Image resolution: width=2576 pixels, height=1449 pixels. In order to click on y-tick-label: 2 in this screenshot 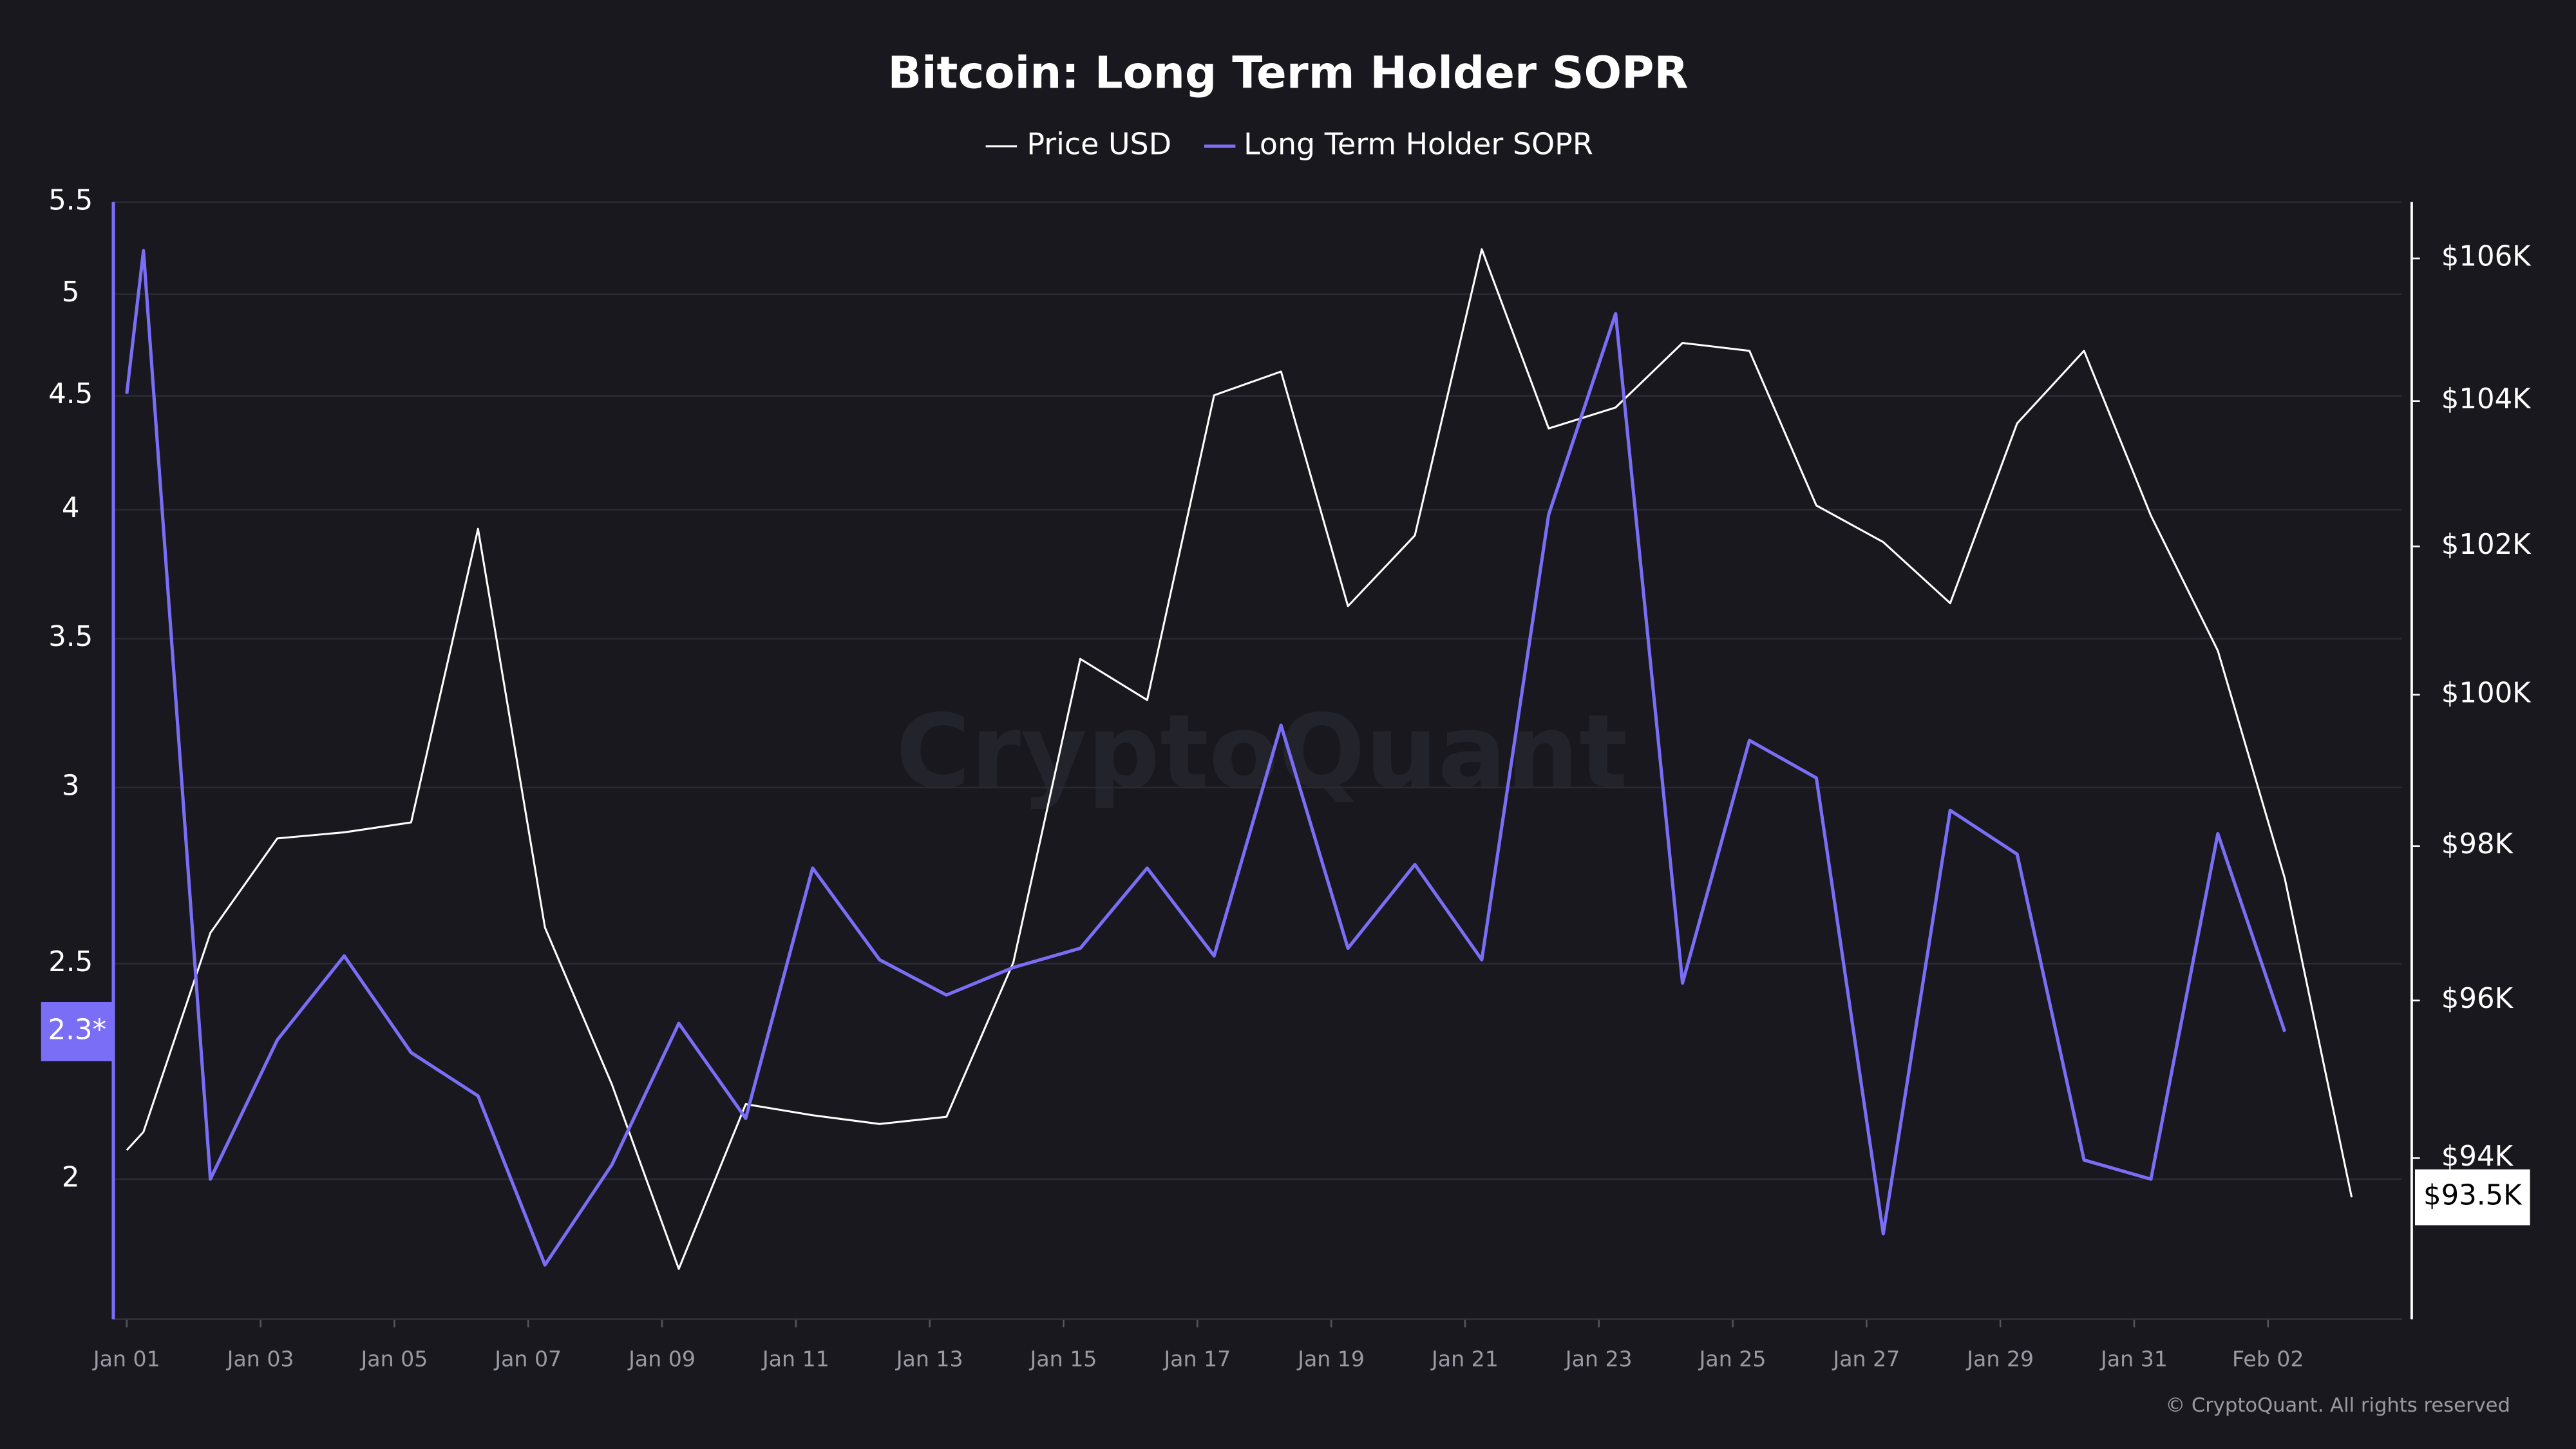, I will do `click(71, 1177)`.